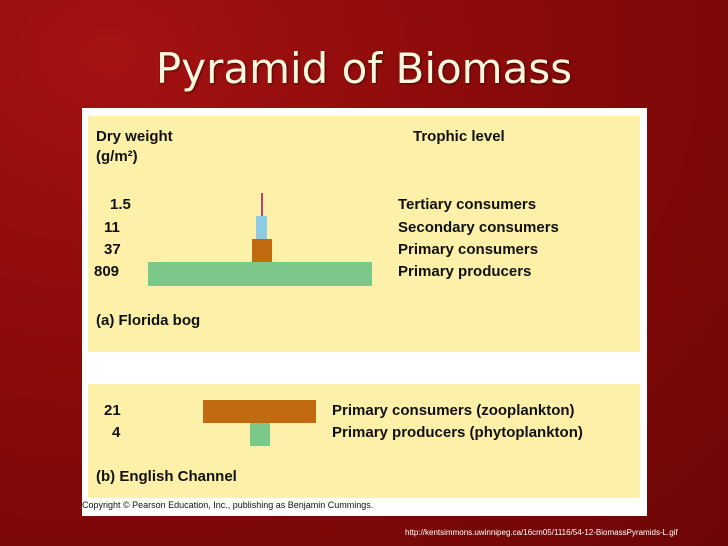  I want to click on trophic-label-zooplankton: Primary consumers (zooplankton), so click(453, 410).